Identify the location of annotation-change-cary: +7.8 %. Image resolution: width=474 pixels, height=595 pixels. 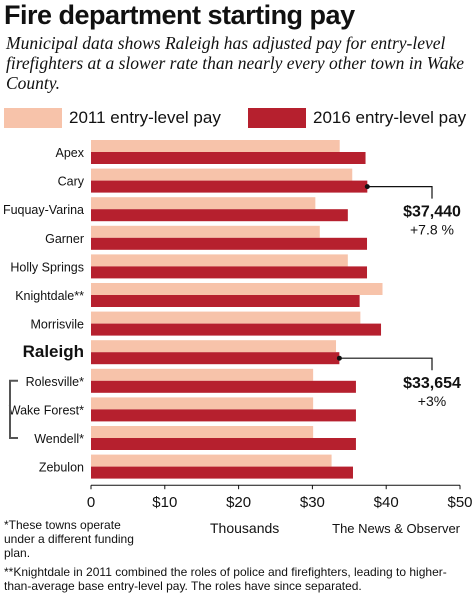
(432, 230).